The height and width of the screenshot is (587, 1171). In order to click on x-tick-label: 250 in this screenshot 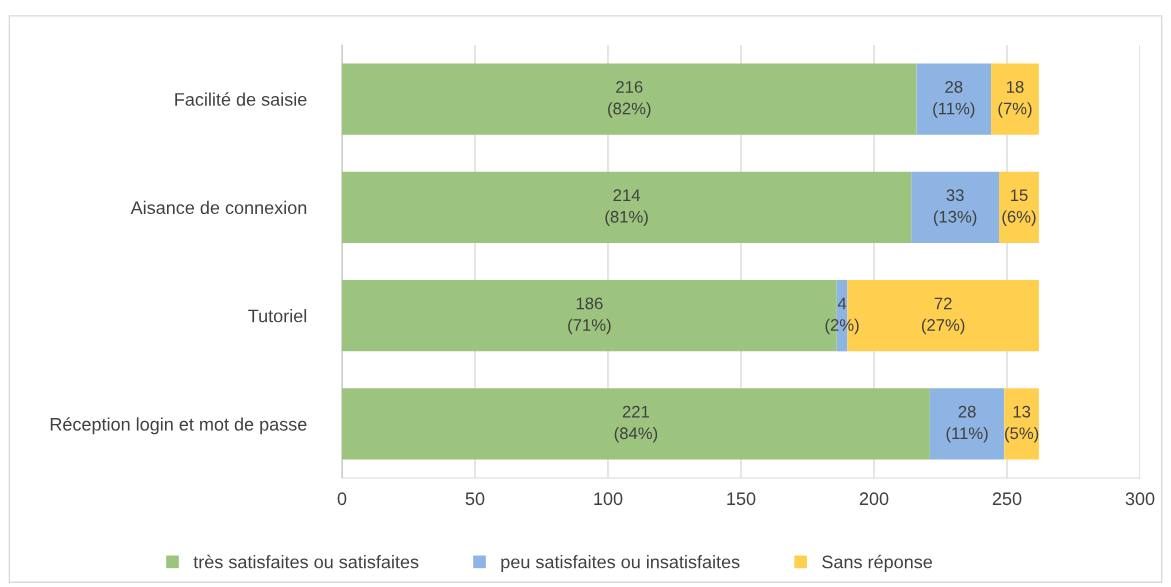, I will do `click(1007, 499)`.